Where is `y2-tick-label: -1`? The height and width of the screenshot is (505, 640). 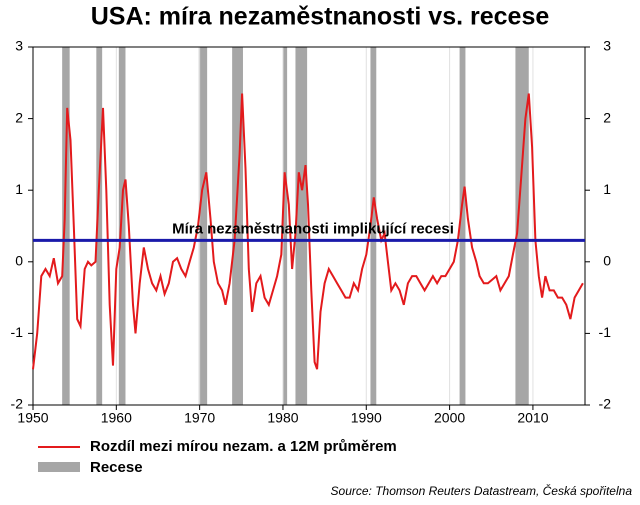
y2-tick-label: -1 is located at coordinates (605, 332).